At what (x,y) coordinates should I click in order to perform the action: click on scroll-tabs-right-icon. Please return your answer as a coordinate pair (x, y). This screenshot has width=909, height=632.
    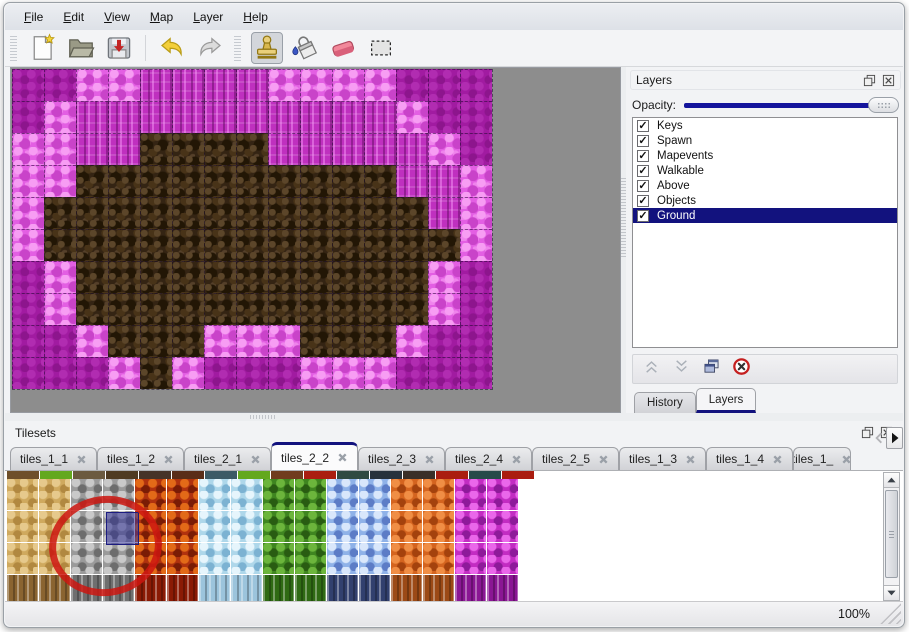
    Looking at the image, I should click on (894, 438).